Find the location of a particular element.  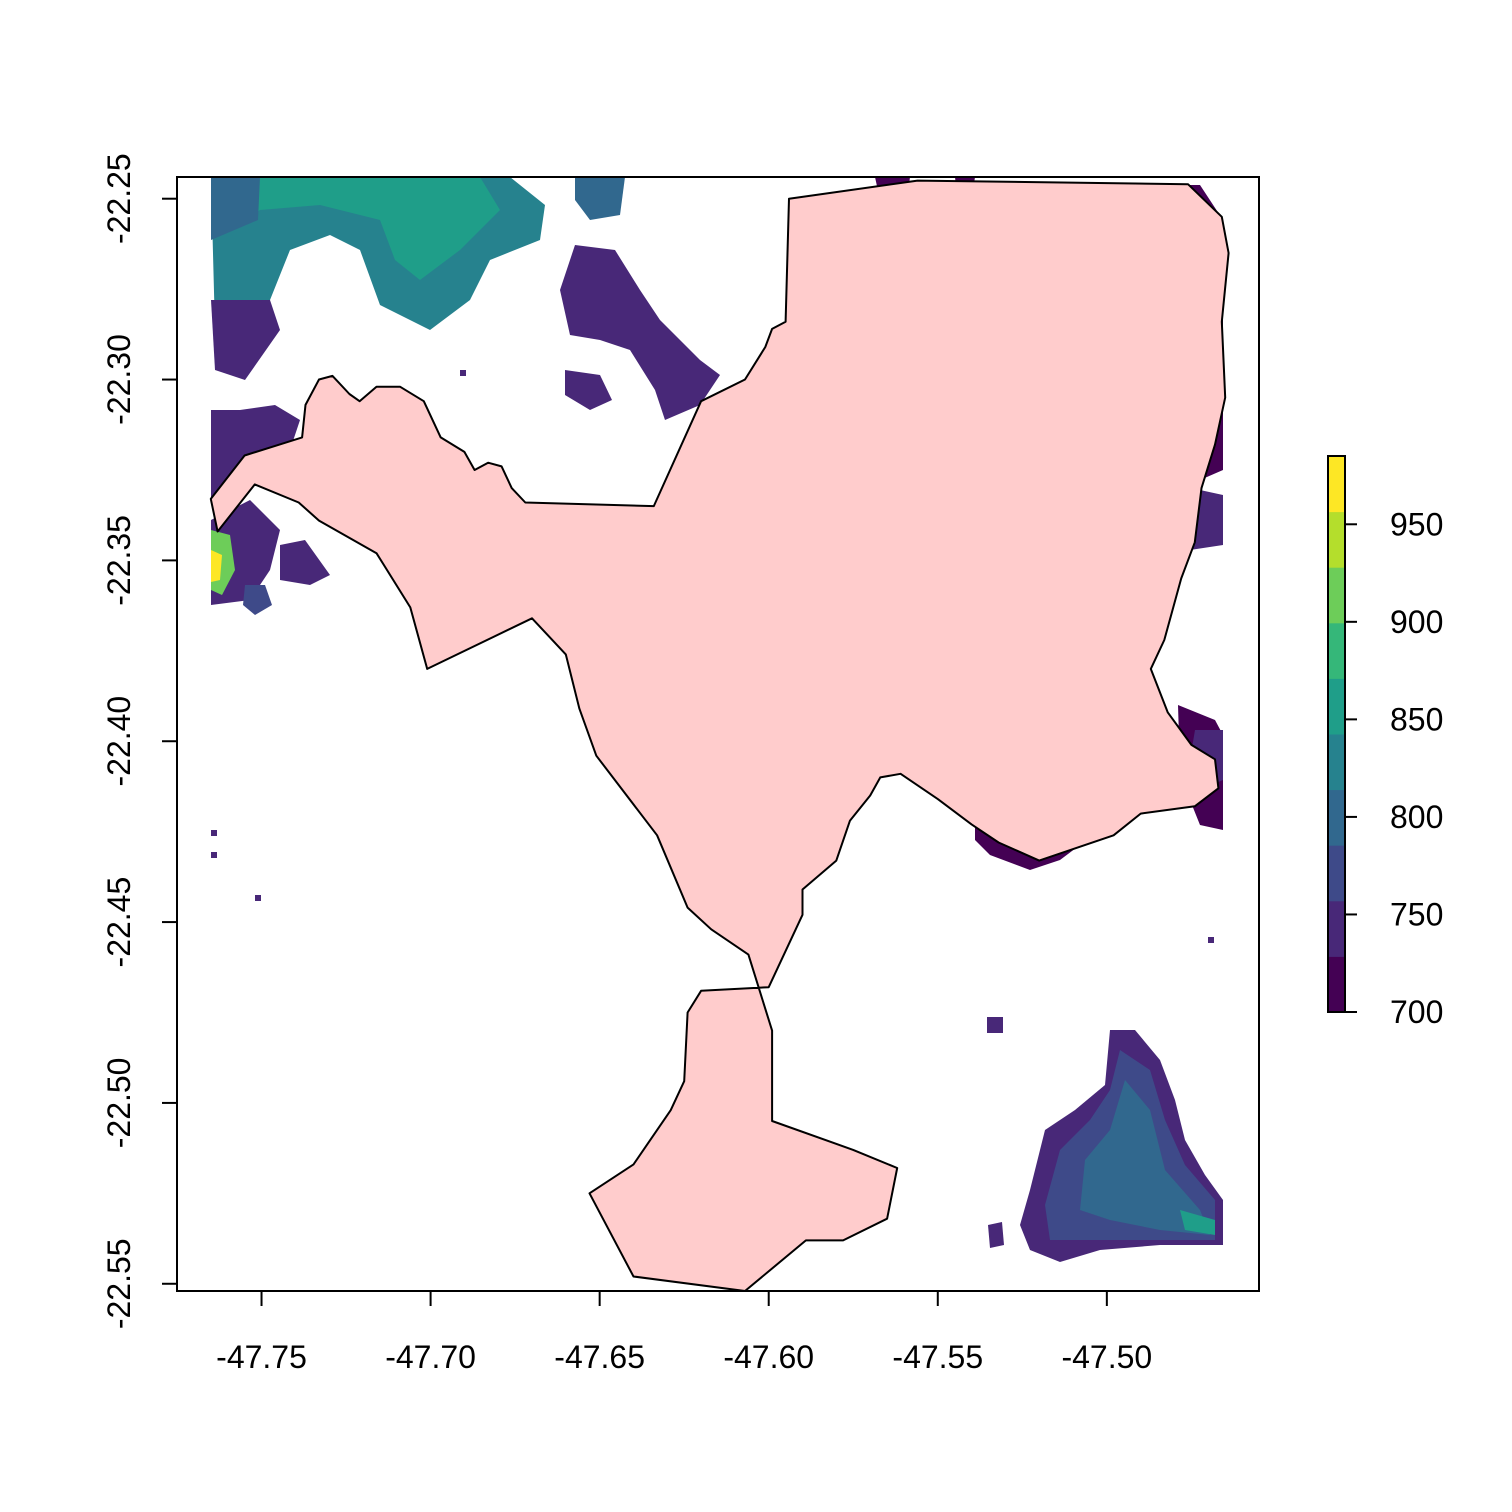

x-axis: -47.75 -47.70 -47.65 -47.60 -47.55 -47.50 is located at coordinates (684, 1333).